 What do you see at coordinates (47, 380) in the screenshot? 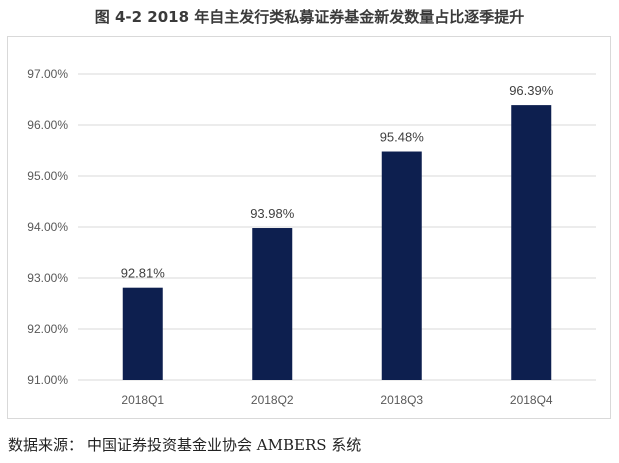
I see `y-tick-label: 91.00%` at bounding box center [47, 380].